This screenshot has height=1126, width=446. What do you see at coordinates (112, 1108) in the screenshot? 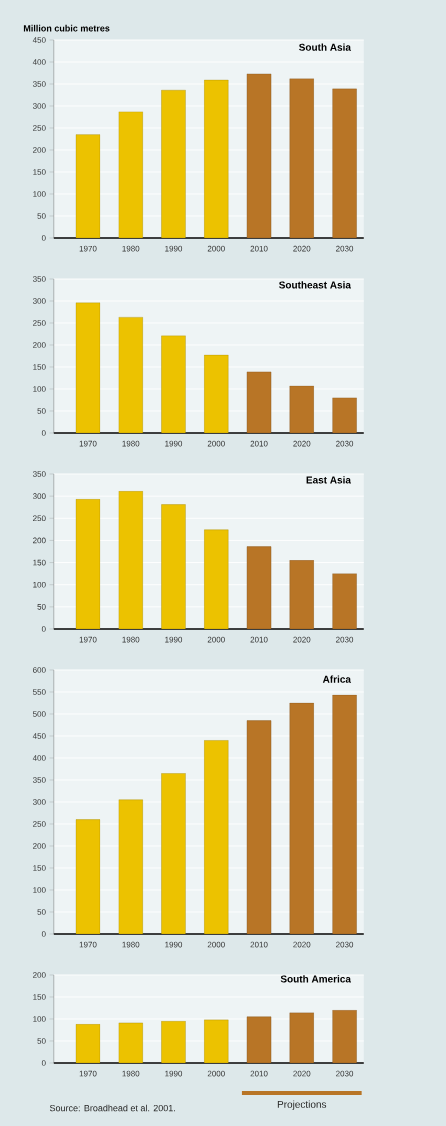
I see `source-note: Source: Broadhead et al. 2001.` at bounding box center [112, 1108].